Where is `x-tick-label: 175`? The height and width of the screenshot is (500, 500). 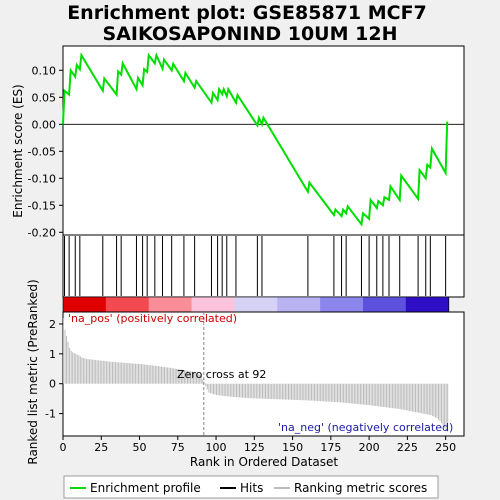 x-tick-label: 175 is located at coordinates (330, 447).